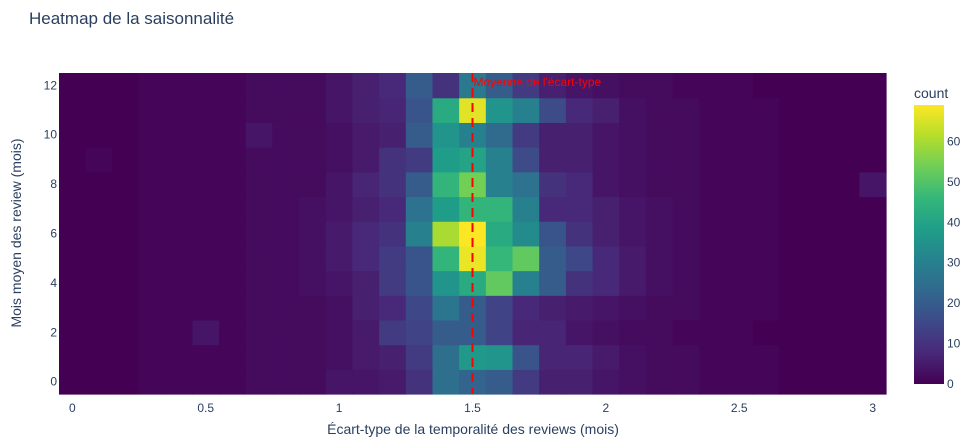 The width and height of the screenshot is (972, 443). Describe the element at coordinates (53, 184) in the screenshot. I see `y-tick-label: 8` at that location.